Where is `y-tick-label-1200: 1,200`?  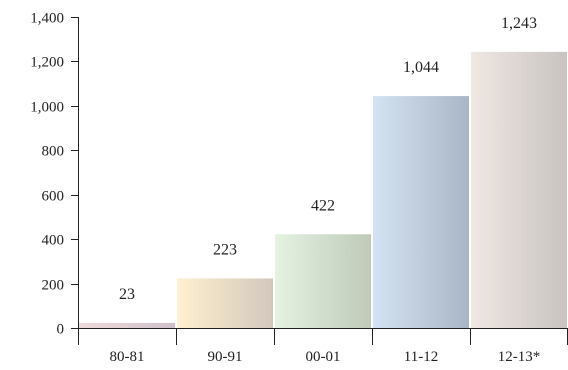 y-tick-label-1200: 1,200 is located at coordinates (47, 63).